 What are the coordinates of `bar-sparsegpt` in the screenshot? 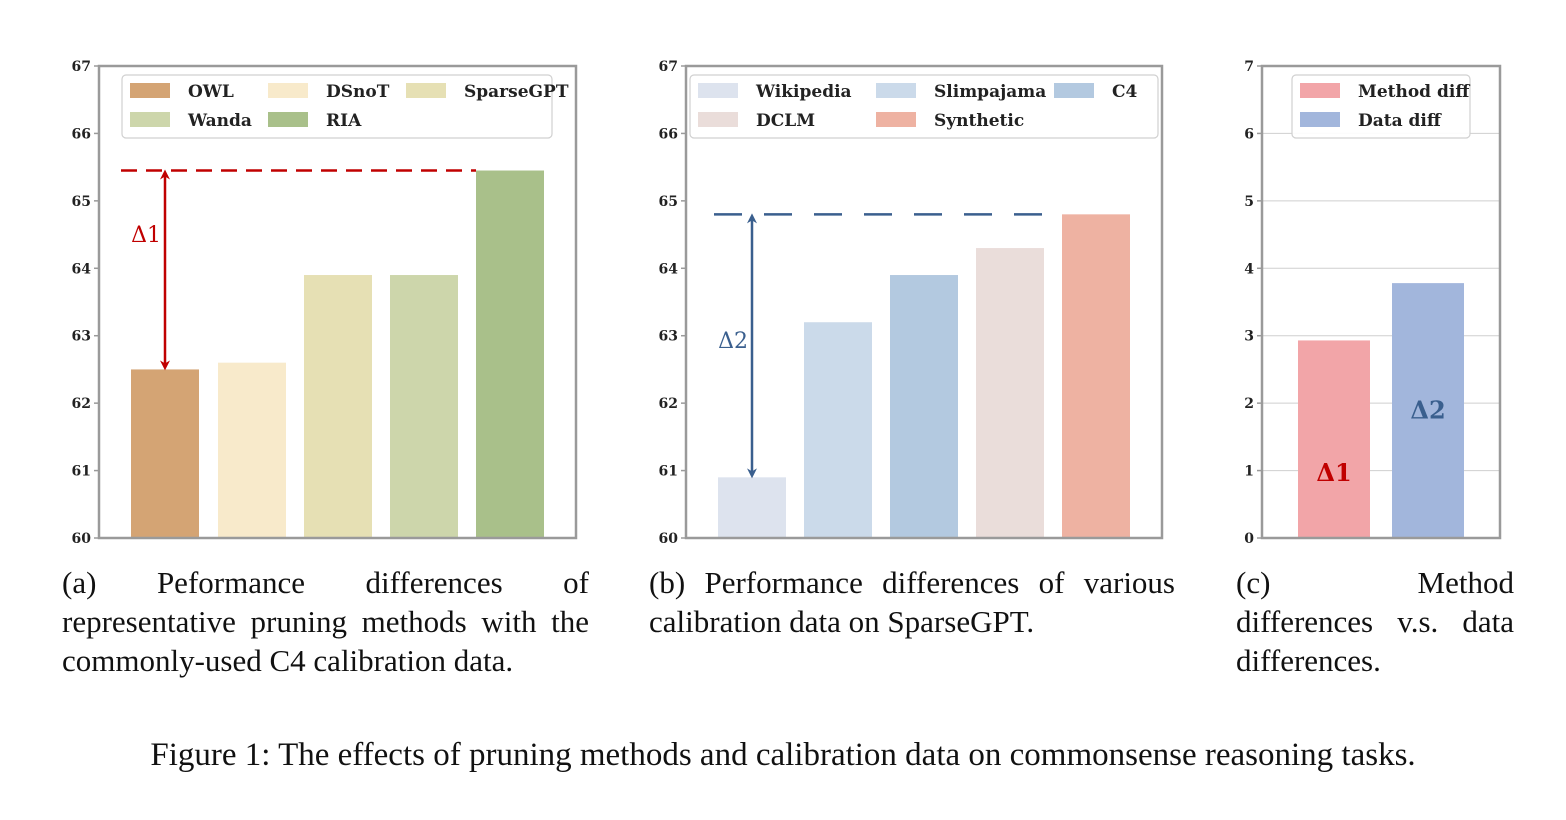 It's located at (338, 406).